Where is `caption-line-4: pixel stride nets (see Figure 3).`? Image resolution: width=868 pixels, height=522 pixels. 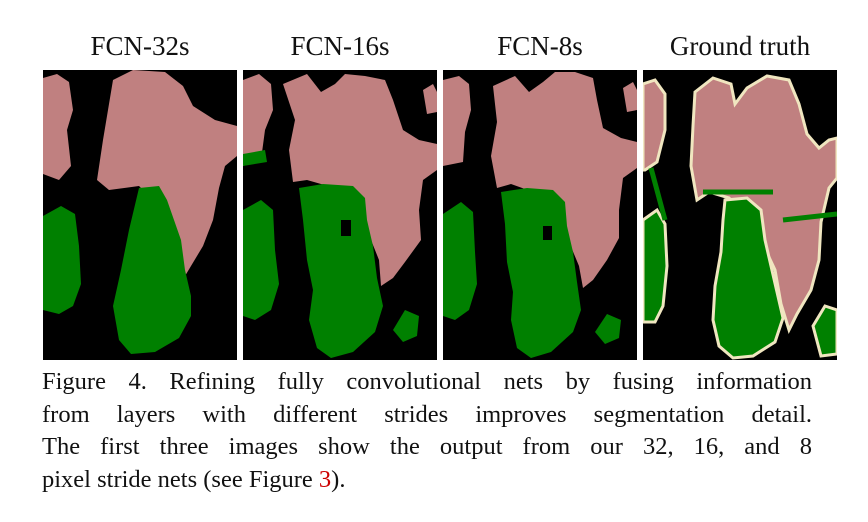
caption-line-4: pixel stride nets (see Figure 3). is located at coordinates (427, 480).